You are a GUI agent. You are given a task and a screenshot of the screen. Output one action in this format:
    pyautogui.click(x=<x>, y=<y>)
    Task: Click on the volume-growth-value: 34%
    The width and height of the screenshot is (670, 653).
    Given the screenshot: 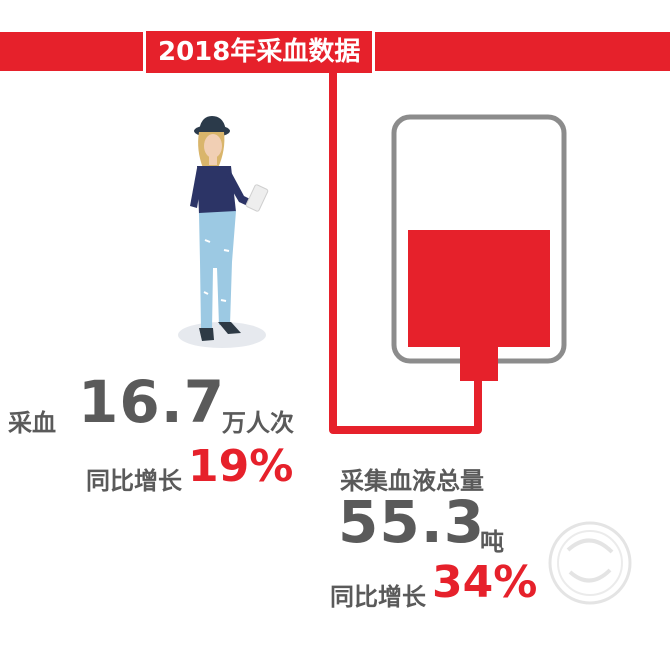 What is the action you would take?
    pyautogui.click(x=485, y=582)
    